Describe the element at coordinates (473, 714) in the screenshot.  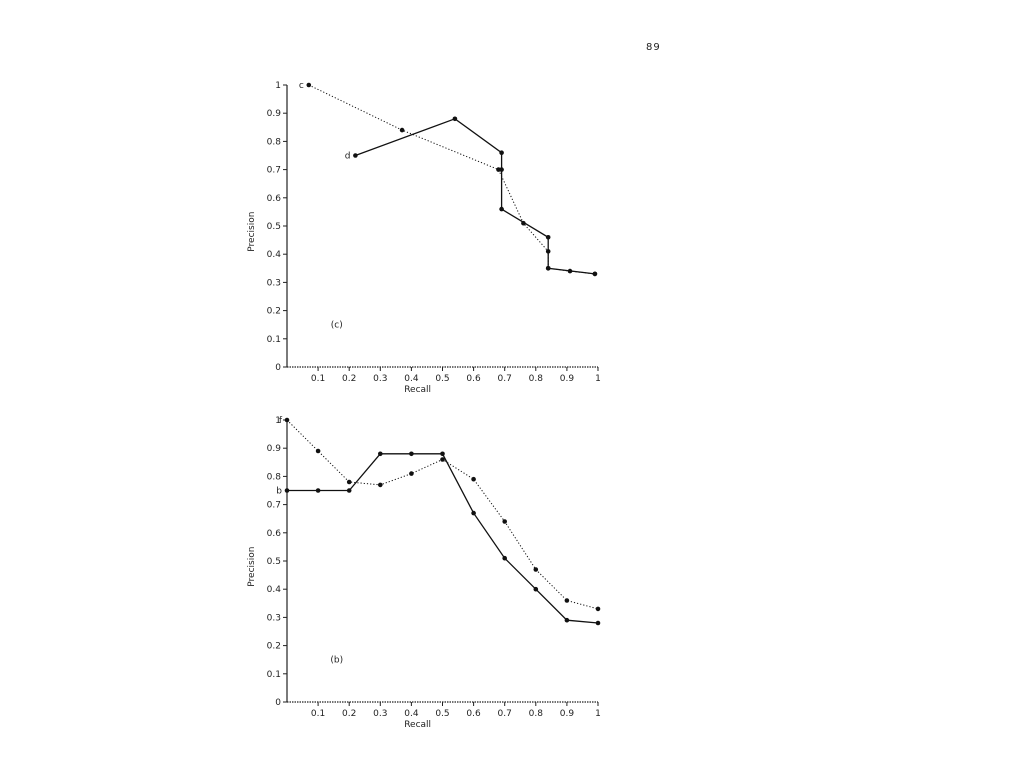
I see `chart1-x-tick-label: 0.6` at that location.